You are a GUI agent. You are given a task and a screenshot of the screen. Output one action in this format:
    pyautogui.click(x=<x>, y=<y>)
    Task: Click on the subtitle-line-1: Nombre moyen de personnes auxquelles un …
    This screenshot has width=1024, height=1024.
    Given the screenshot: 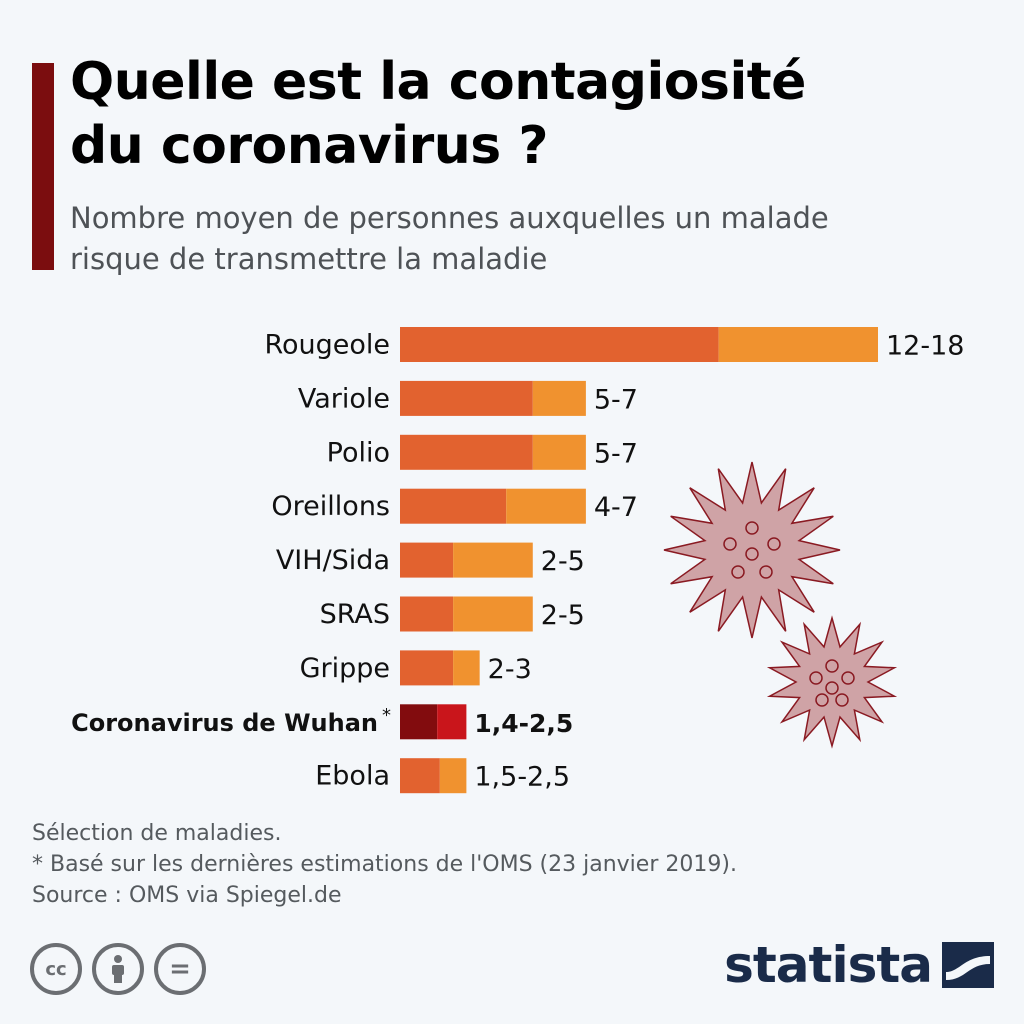 What is the action you would take?
    pyautogui.click(x=449, y=218)
    